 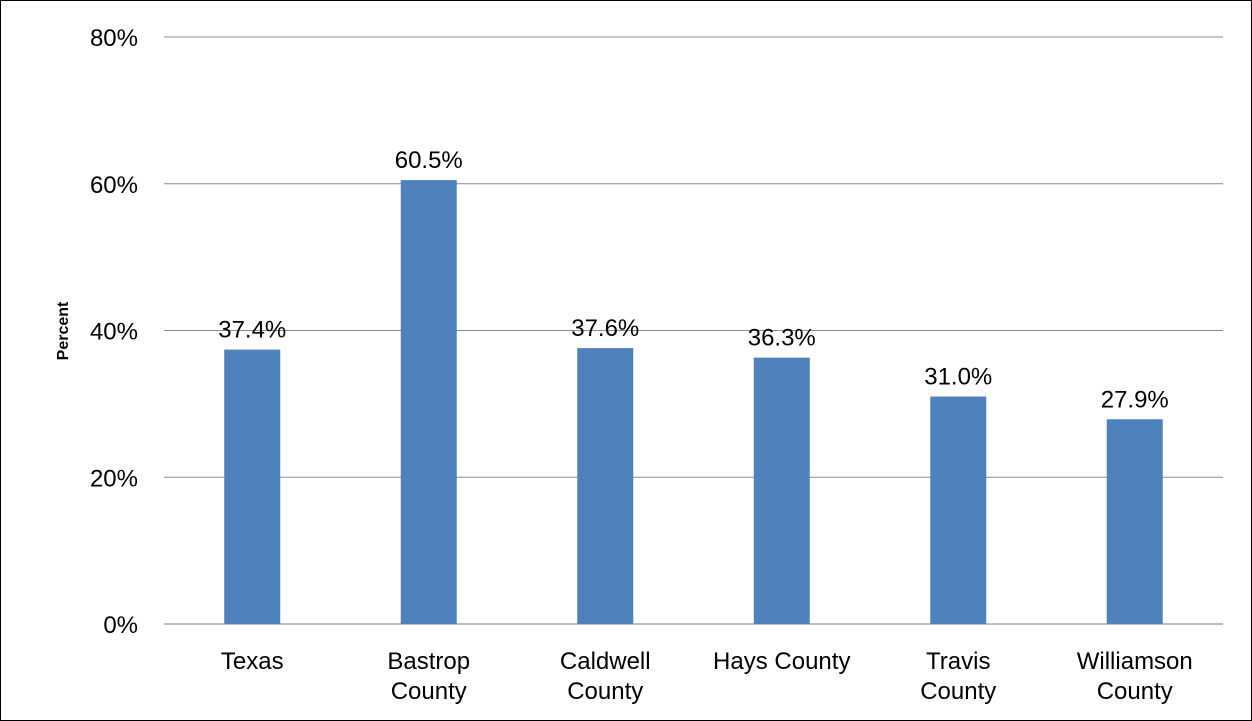 I want to click on category-label-0: Texas, so click(x=252, y=661).